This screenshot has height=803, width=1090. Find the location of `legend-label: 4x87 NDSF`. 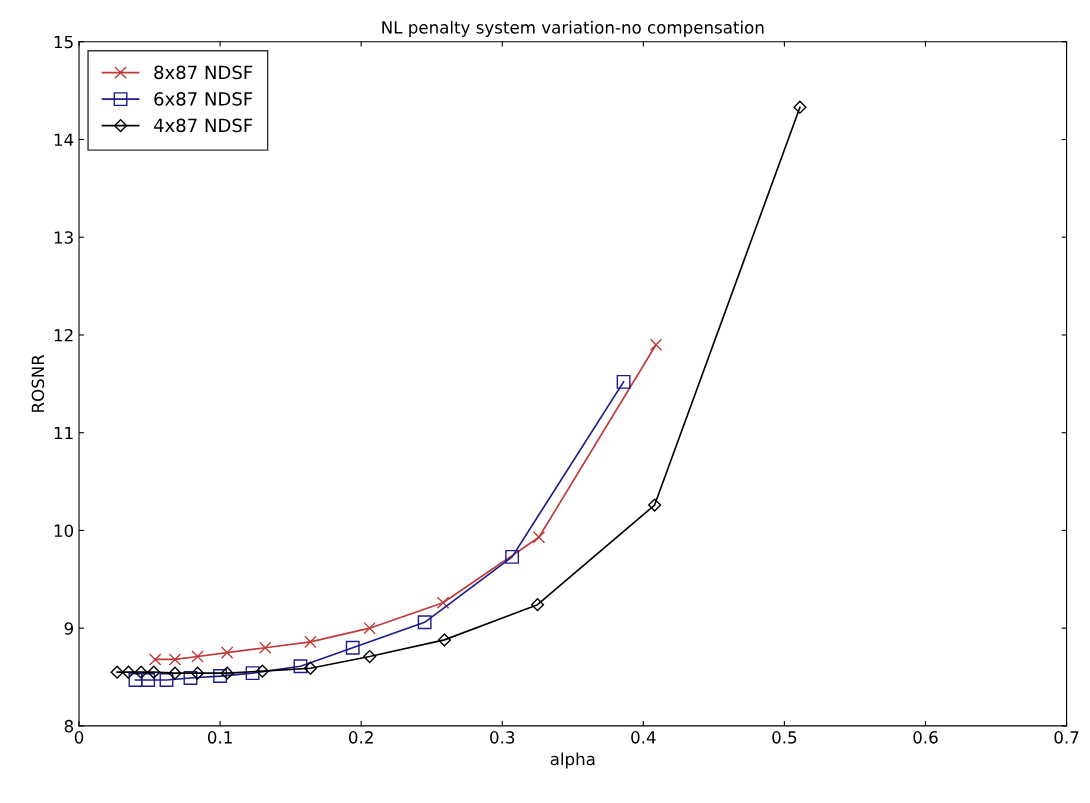

legend-label: 4x87 NDSF is located at coordinates (203, 125).